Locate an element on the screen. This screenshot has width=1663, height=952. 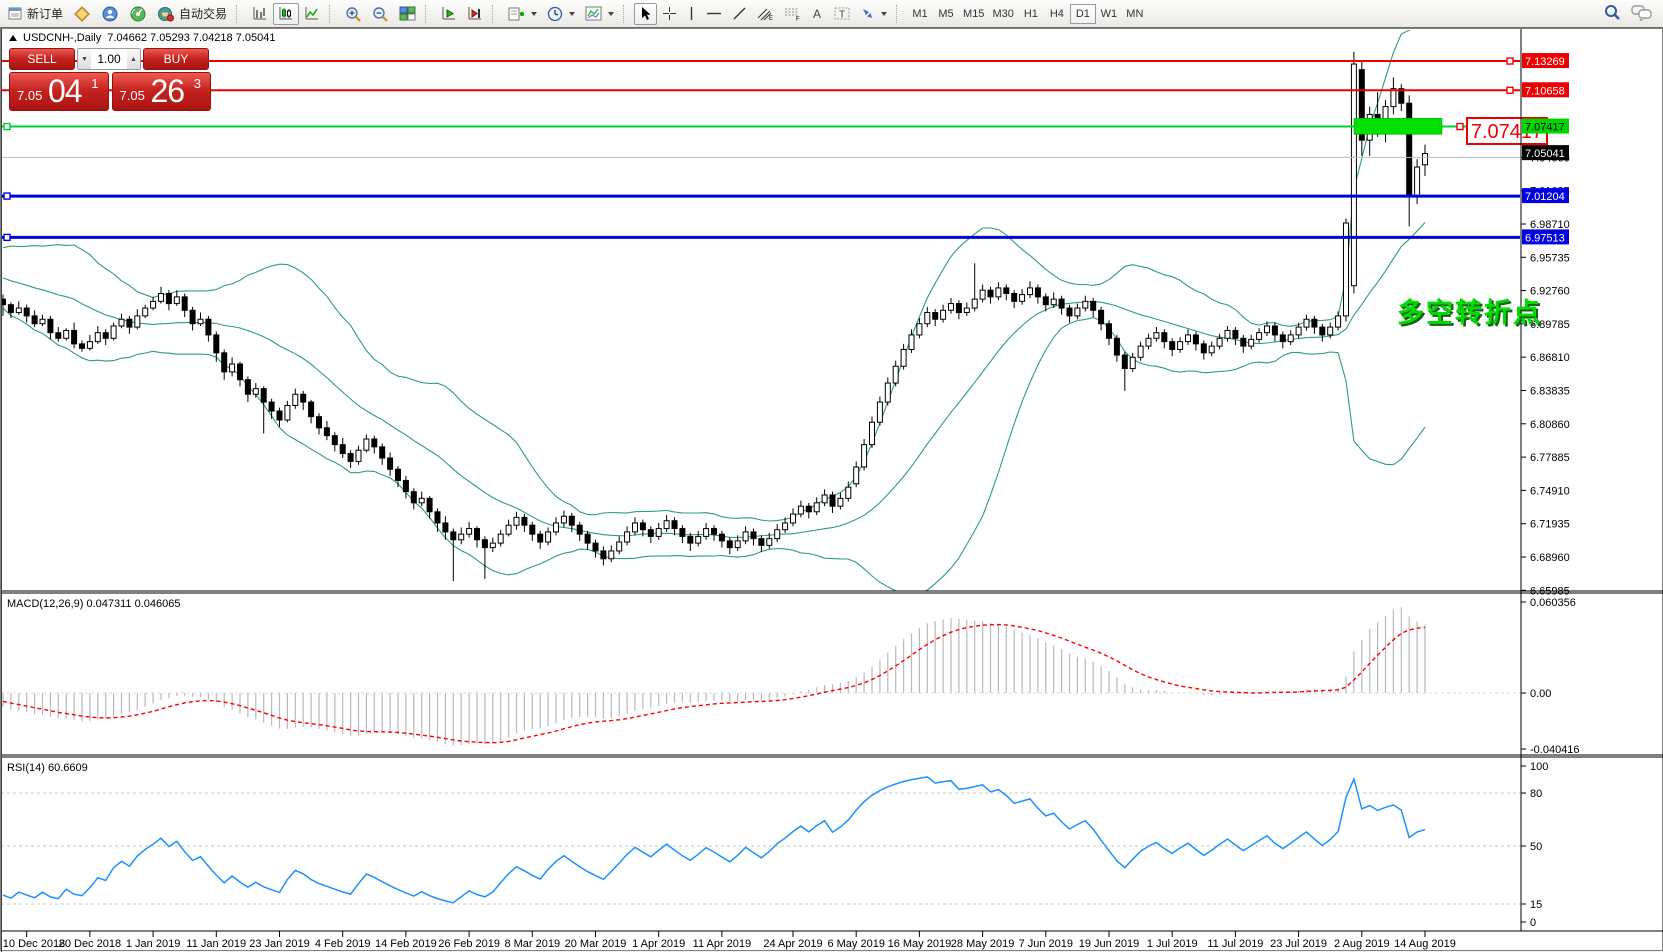
macd-value-1: 0.047311 is located at coordinates (109, 604).